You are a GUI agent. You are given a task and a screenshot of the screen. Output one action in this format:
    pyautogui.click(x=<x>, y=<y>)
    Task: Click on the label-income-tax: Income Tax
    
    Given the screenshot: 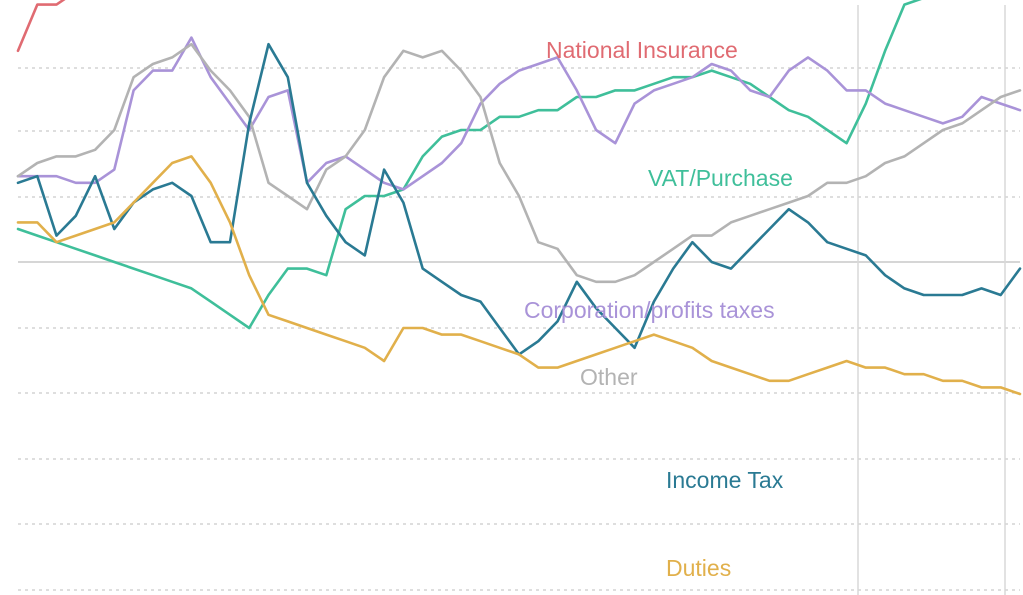 What is the action you would take?
    pyautogui.click(x=725, y=480)
    